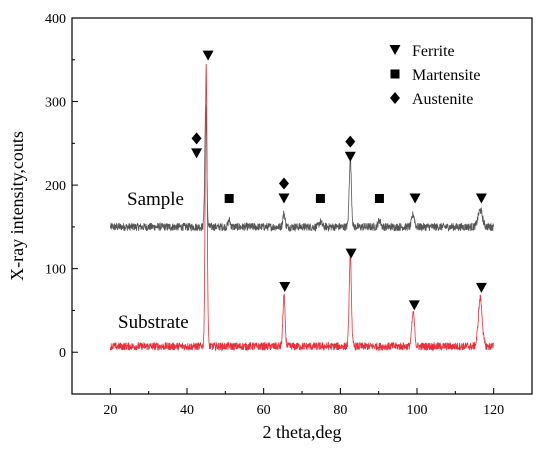 This screenshot has width=550, height=452. Describe the element at coordinates (302, 432) in the screenshot. I see `x-axis-title: 2 theta,deg` at that location.